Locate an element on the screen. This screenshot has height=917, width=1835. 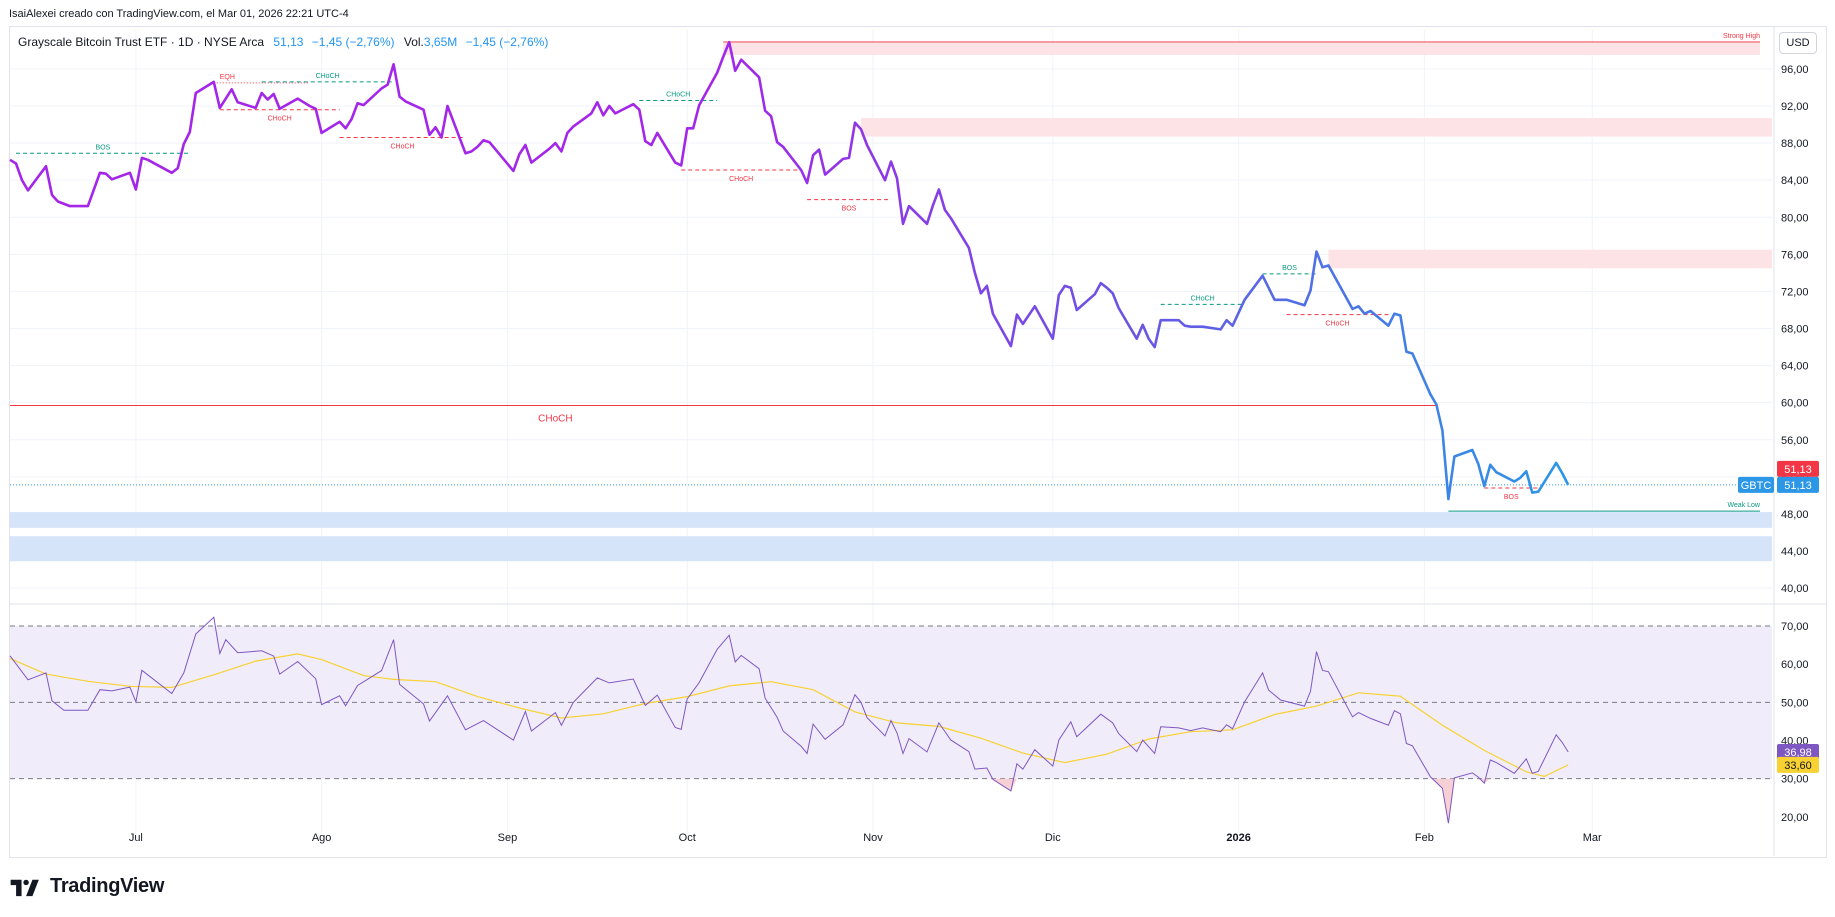
rsi-tick-label: 20,00 is located at coordinates (1795, 818).